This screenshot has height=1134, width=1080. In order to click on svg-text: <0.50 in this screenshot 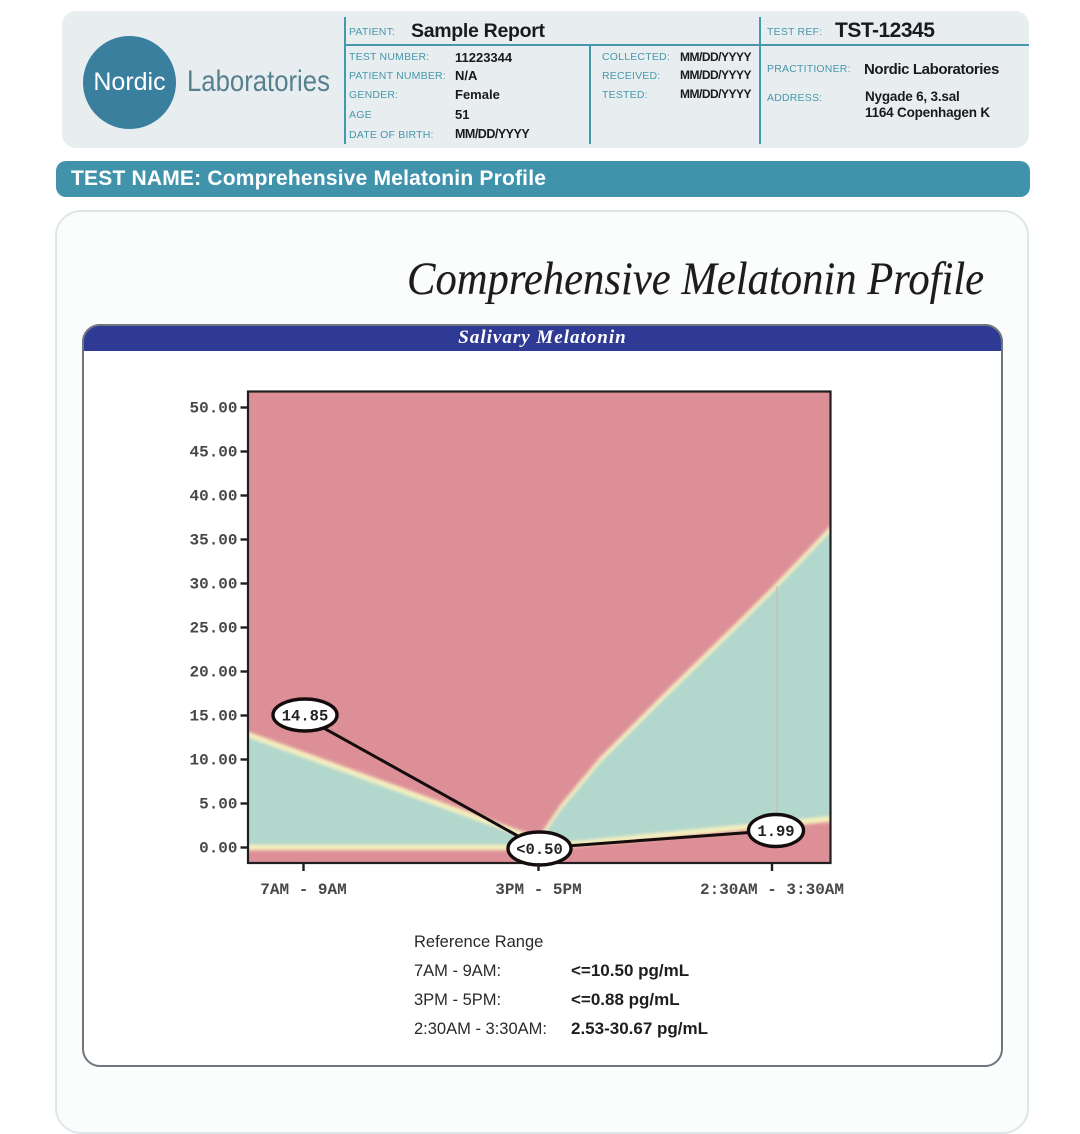, I will do `click(539, 850)`.